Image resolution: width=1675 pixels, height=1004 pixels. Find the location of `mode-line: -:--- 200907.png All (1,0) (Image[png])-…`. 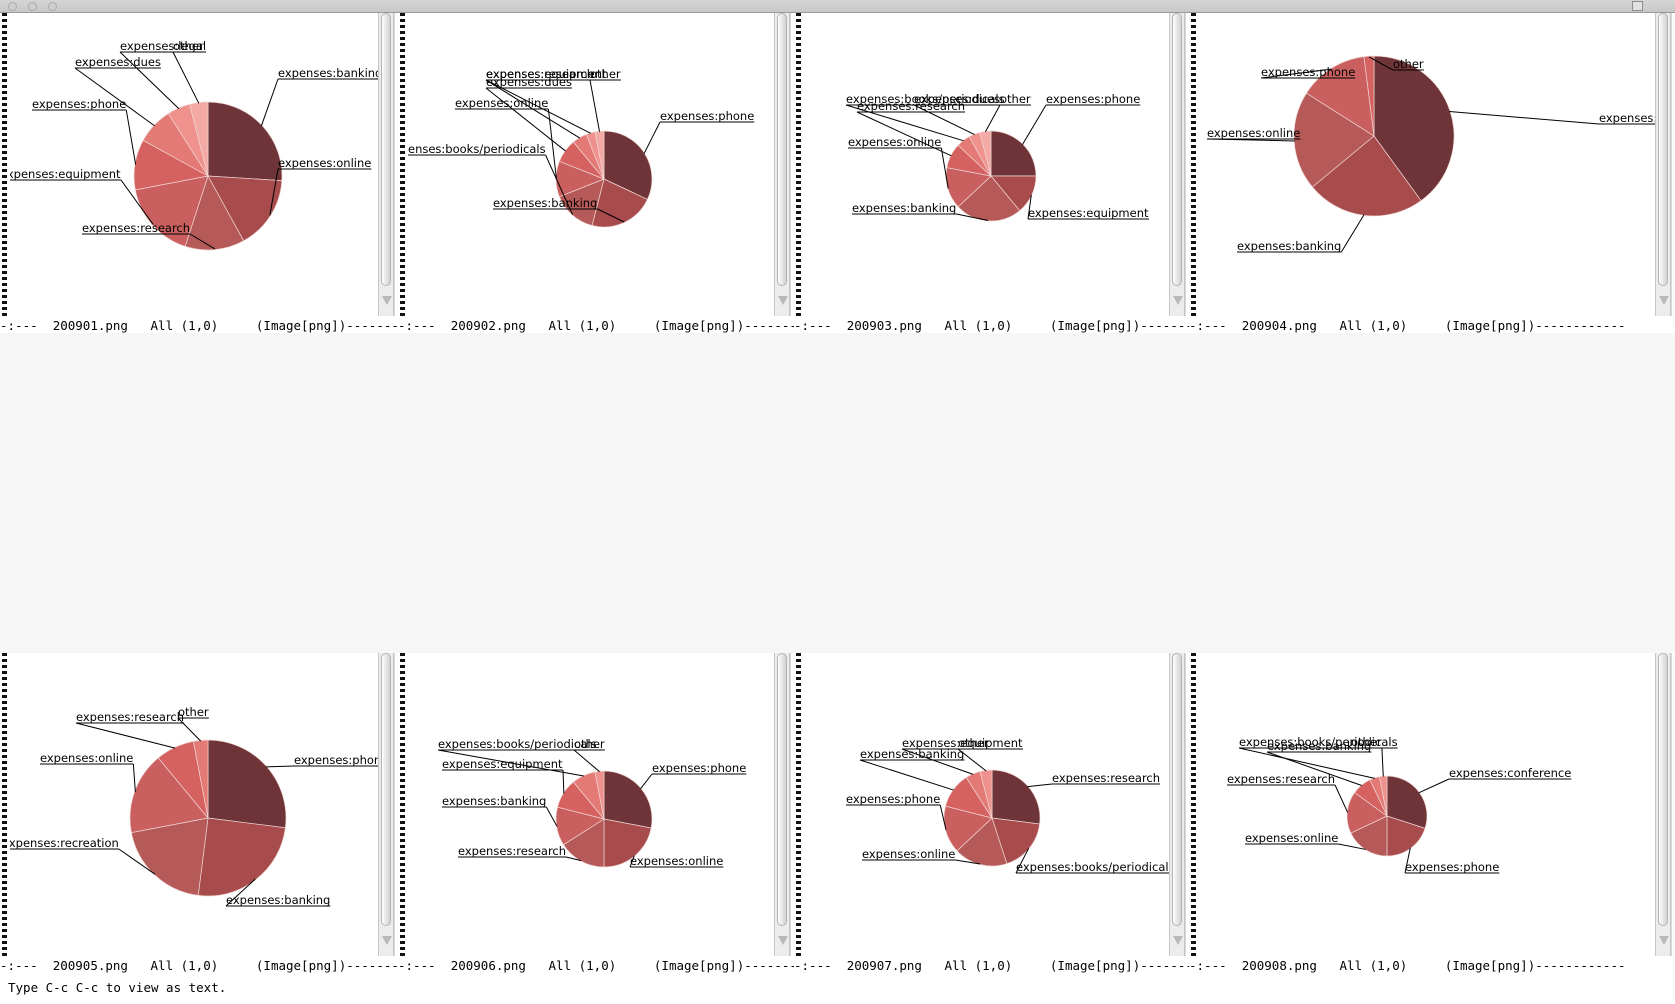

mode-line: -:--- 200907.png All (1,0) (Image[png])-… is located at coordinates (991, 964).